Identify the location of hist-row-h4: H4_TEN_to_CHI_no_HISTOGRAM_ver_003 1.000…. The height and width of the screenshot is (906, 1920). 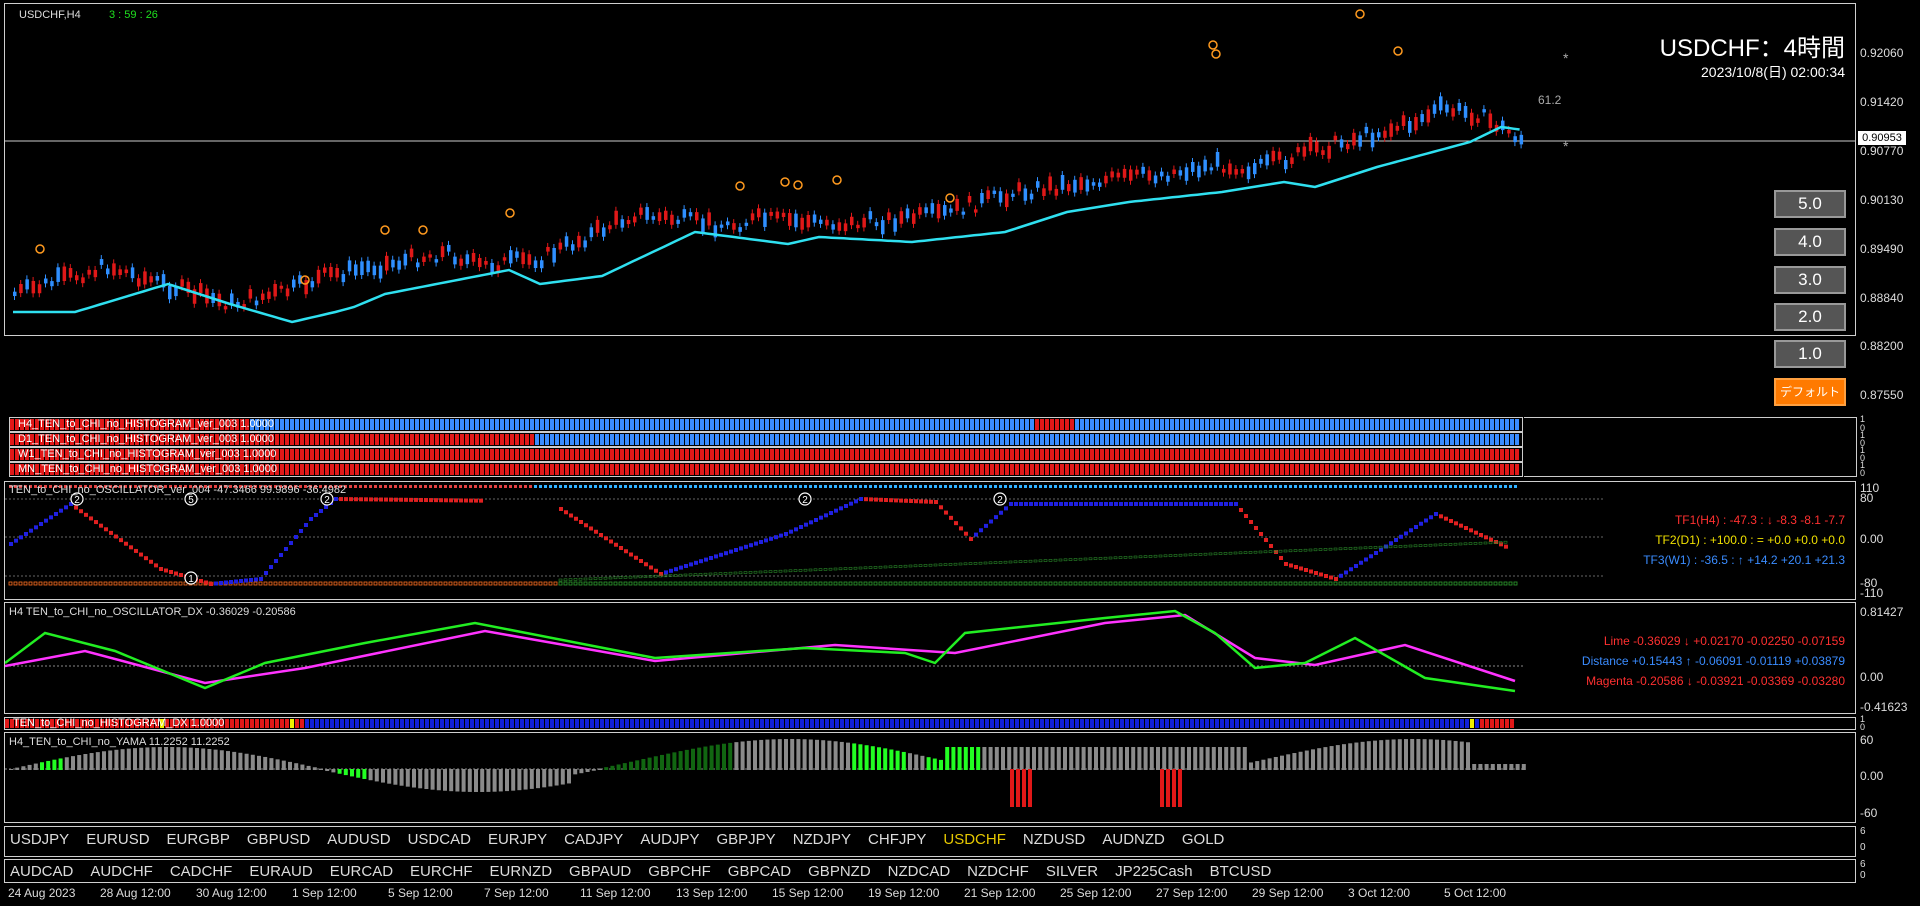
(766, 424).